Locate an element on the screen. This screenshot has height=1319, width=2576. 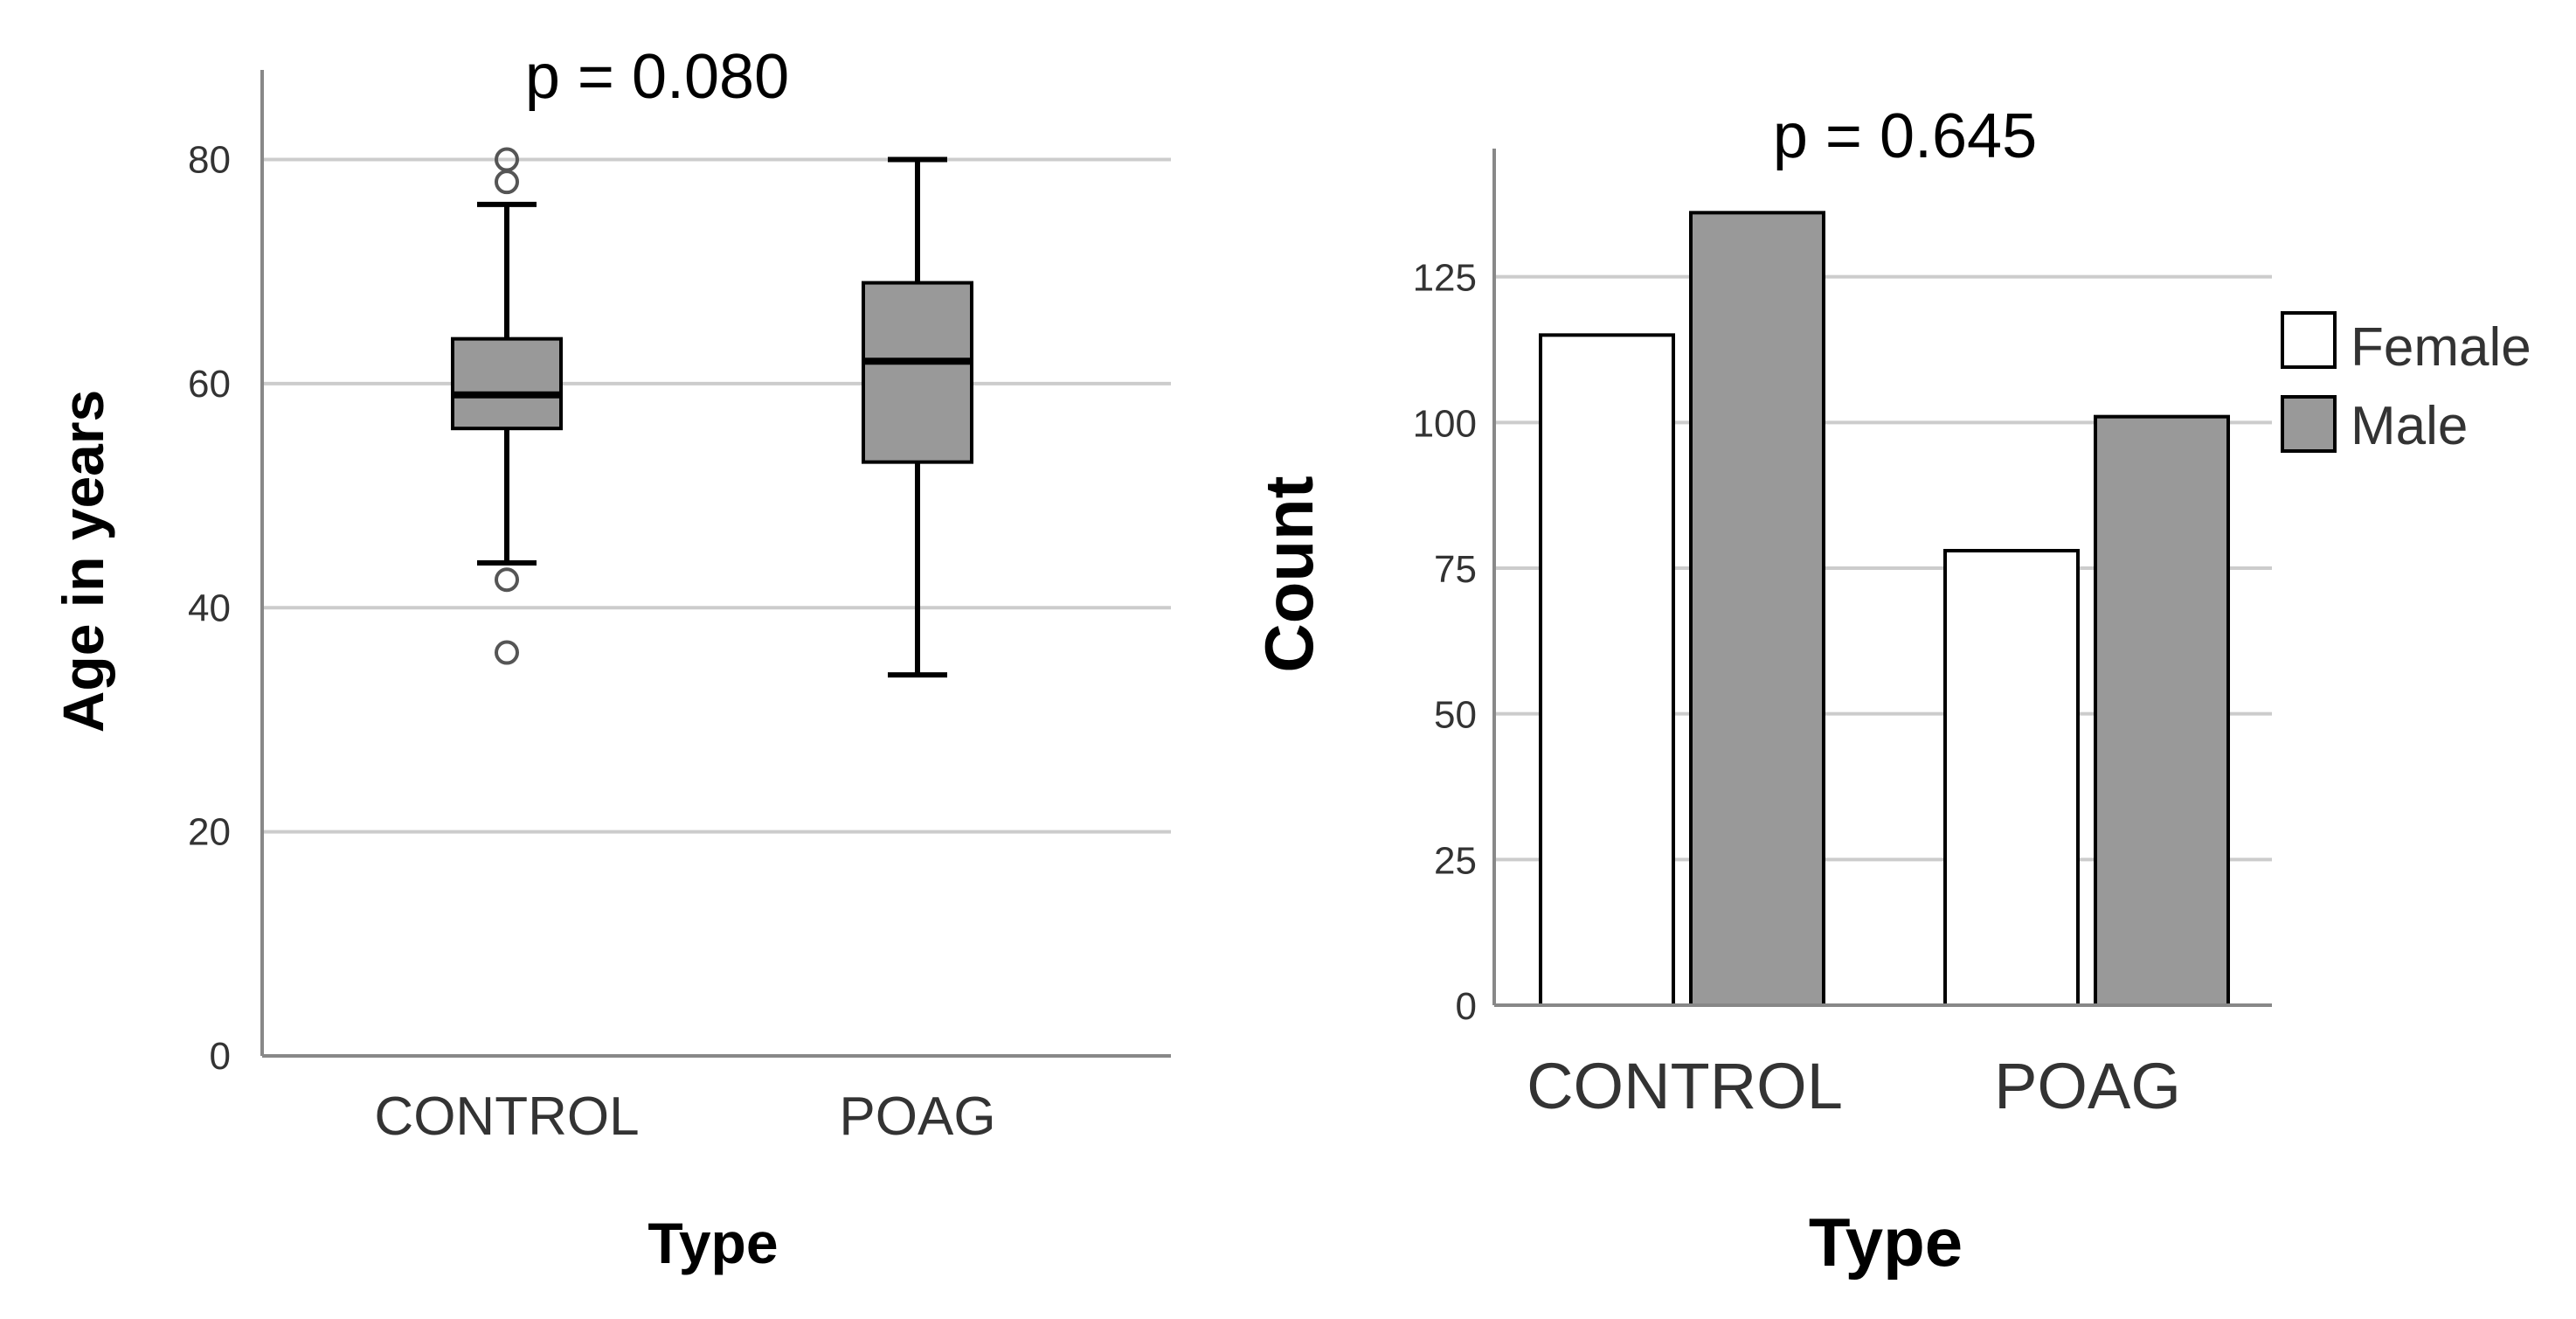
legend-label-female: Female is located at coordinates (2441, 347).